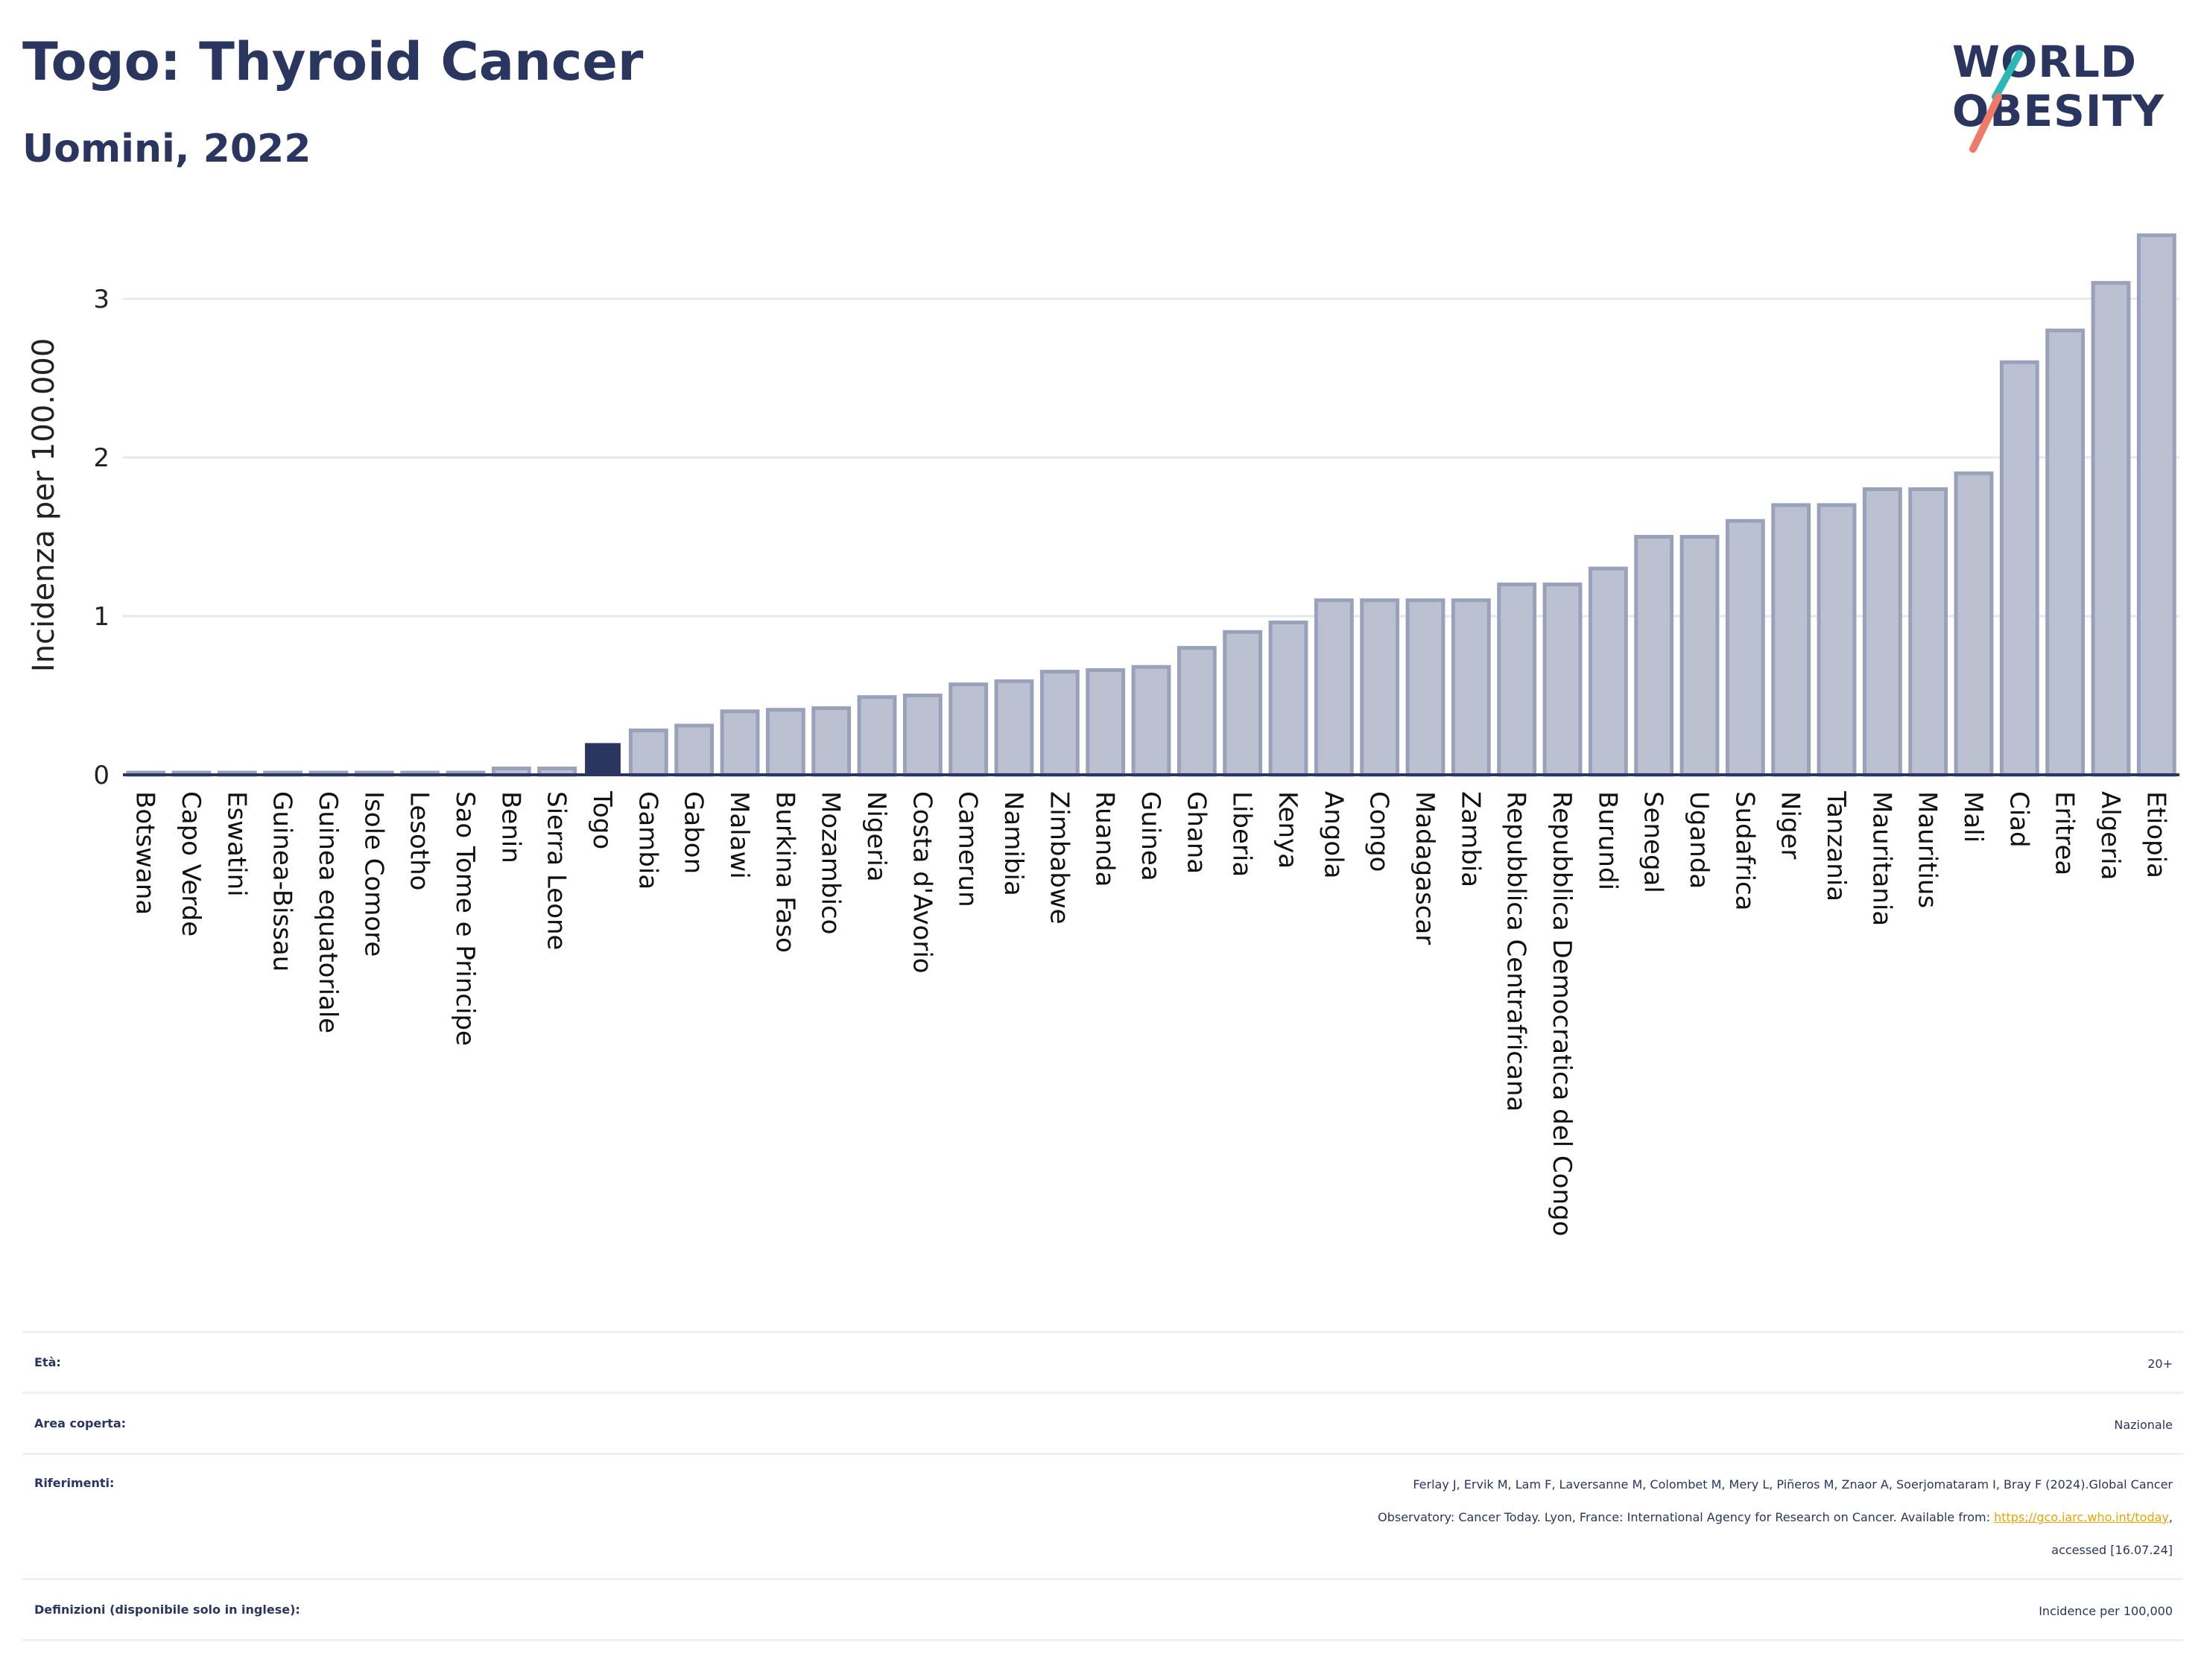 Image resolution: width=2204 pixels, height=1680 pixels. Describe the element at coordinates (74, 1483) in the screenshot. I see `references-label: Riferimenti:` at that location.